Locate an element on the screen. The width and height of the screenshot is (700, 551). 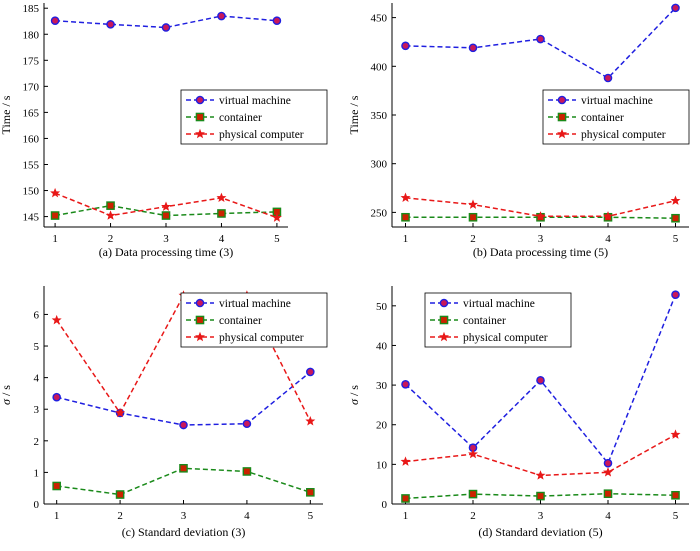
y-tick-label: 10 is located at coordinates (382, 465).